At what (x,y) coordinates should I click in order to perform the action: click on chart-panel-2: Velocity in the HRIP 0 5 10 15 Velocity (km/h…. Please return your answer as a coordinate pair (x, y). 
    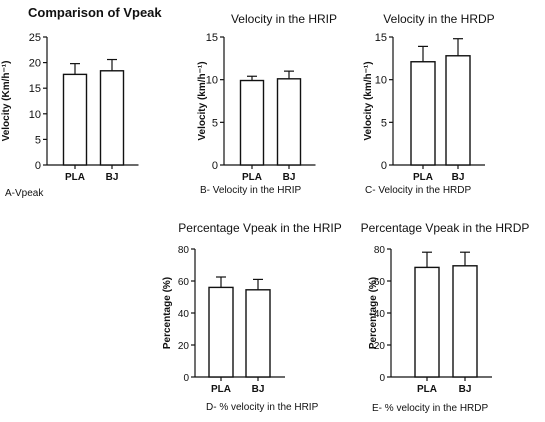
    Looking at the image, I should click on (267, 104).